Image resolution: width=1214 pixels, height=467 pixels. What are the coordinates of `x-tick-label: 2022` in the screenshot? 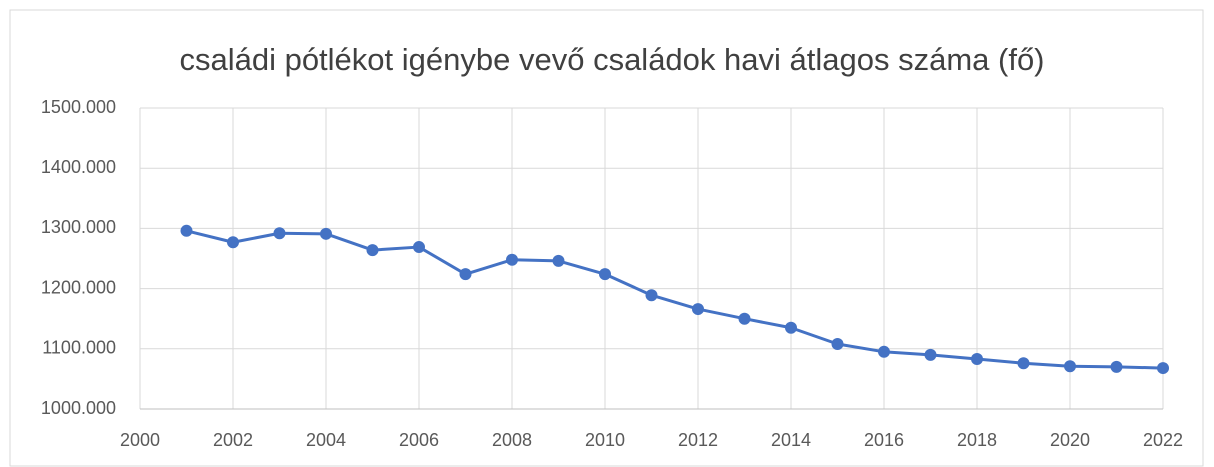 It's located at (1163, 440).